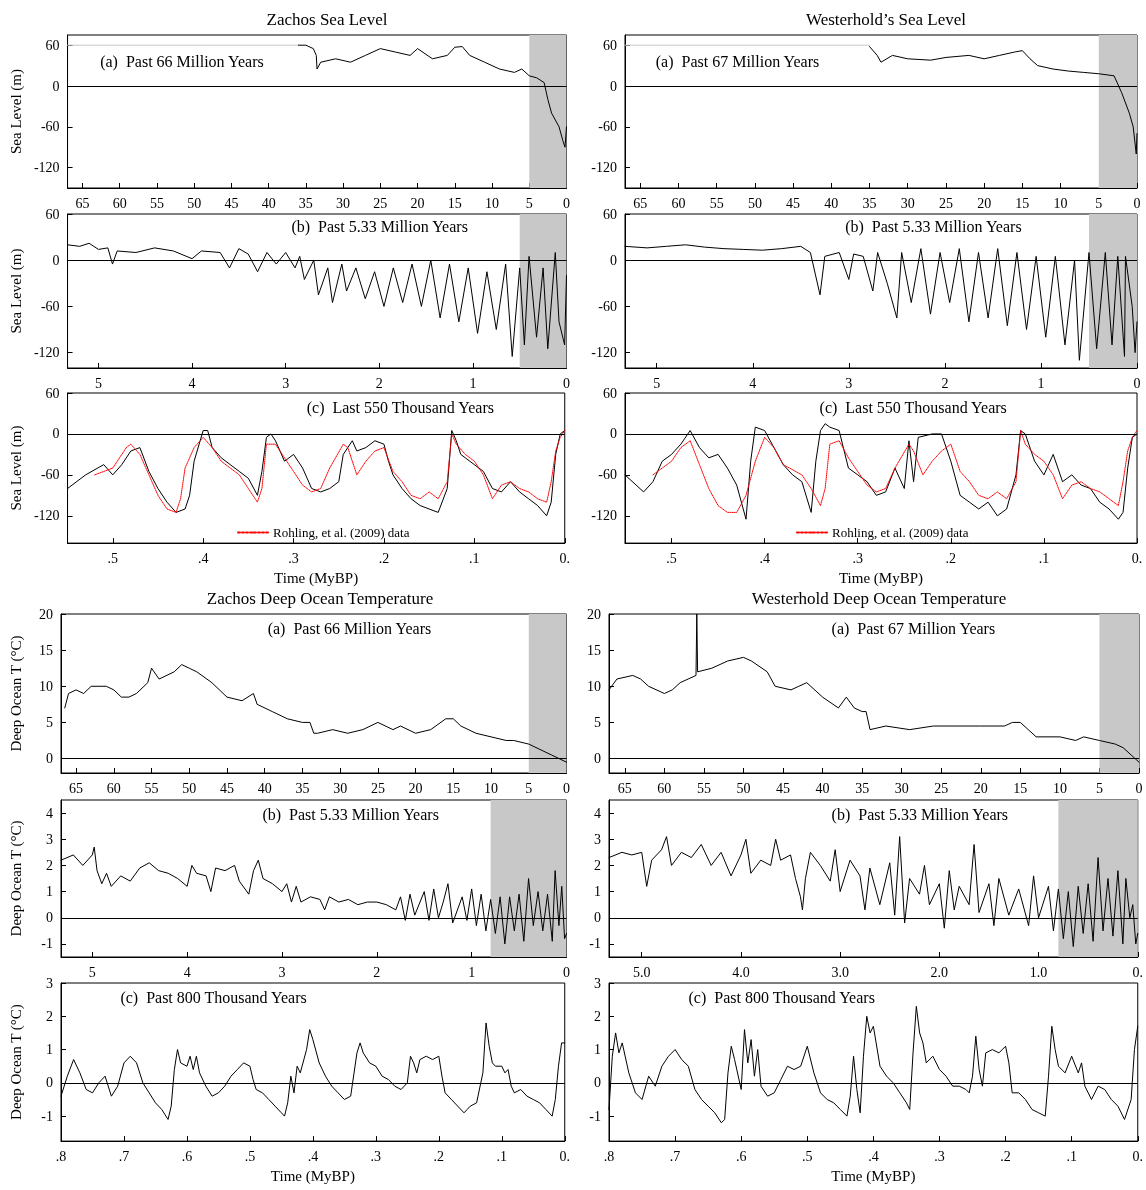  I want to click on x-tick-label: .6, so click(741, 1156).